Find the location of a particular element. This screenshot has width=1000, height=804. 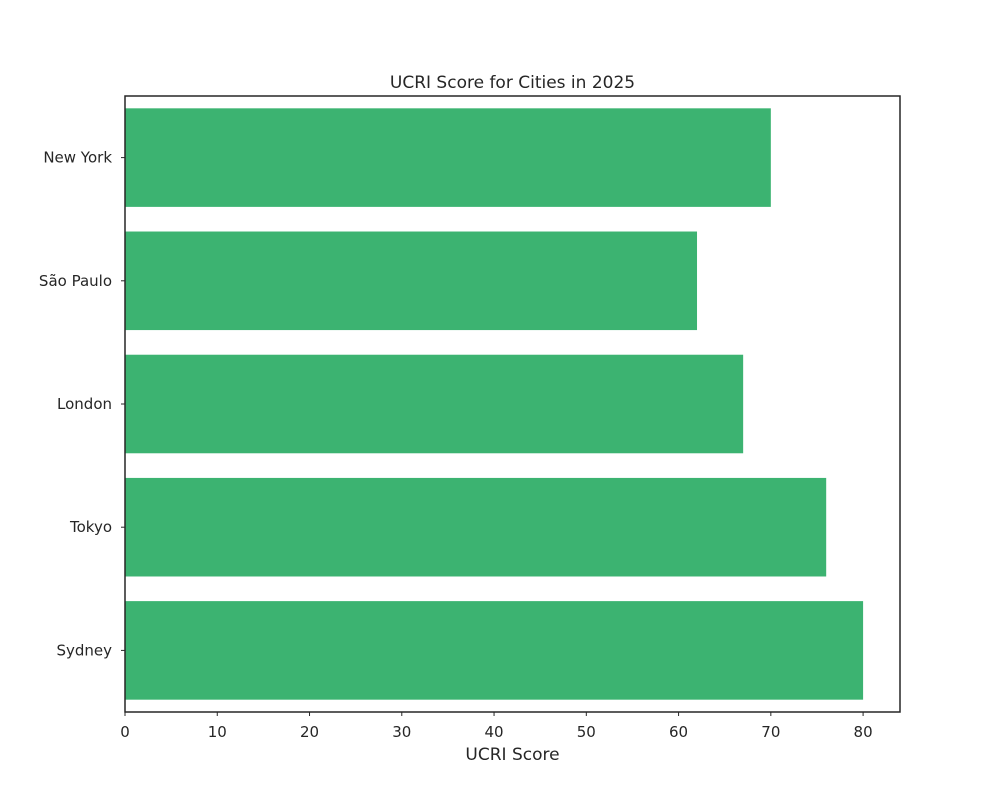

y-tick-label-london: London is located at coordinates (84, 404).